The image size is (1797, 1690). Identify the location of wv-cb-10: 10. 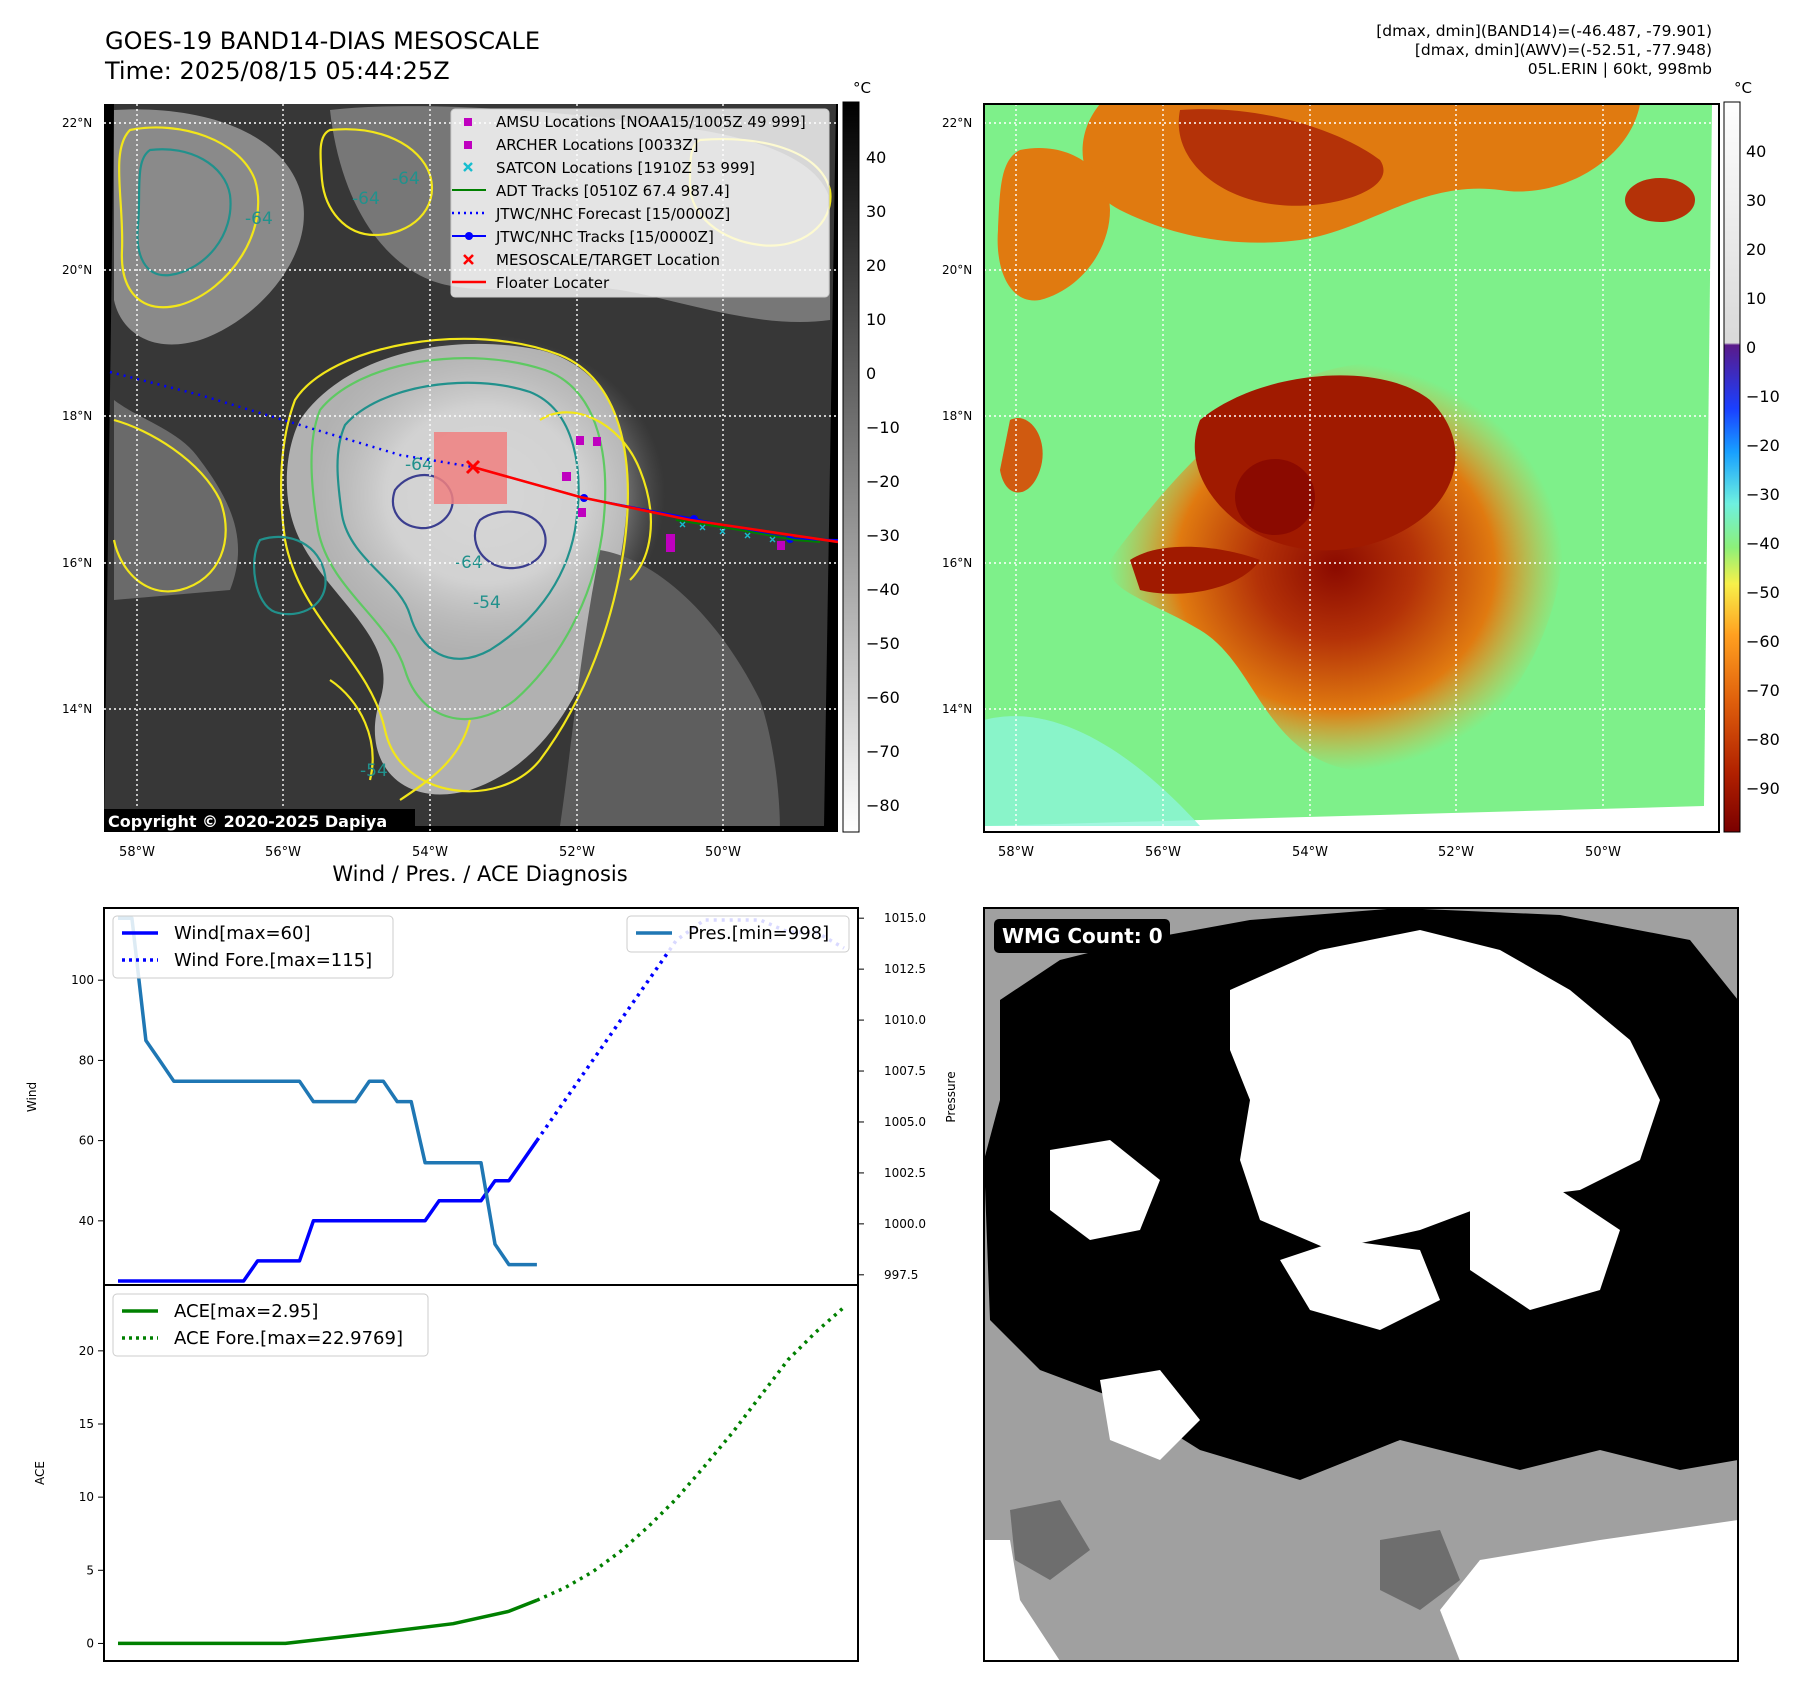
(1756, 298).